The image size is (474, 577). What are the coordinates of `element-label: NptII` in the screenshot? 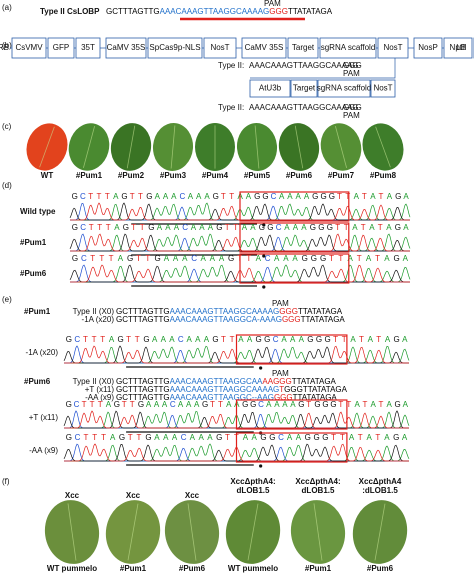 It's located at (458, 47).